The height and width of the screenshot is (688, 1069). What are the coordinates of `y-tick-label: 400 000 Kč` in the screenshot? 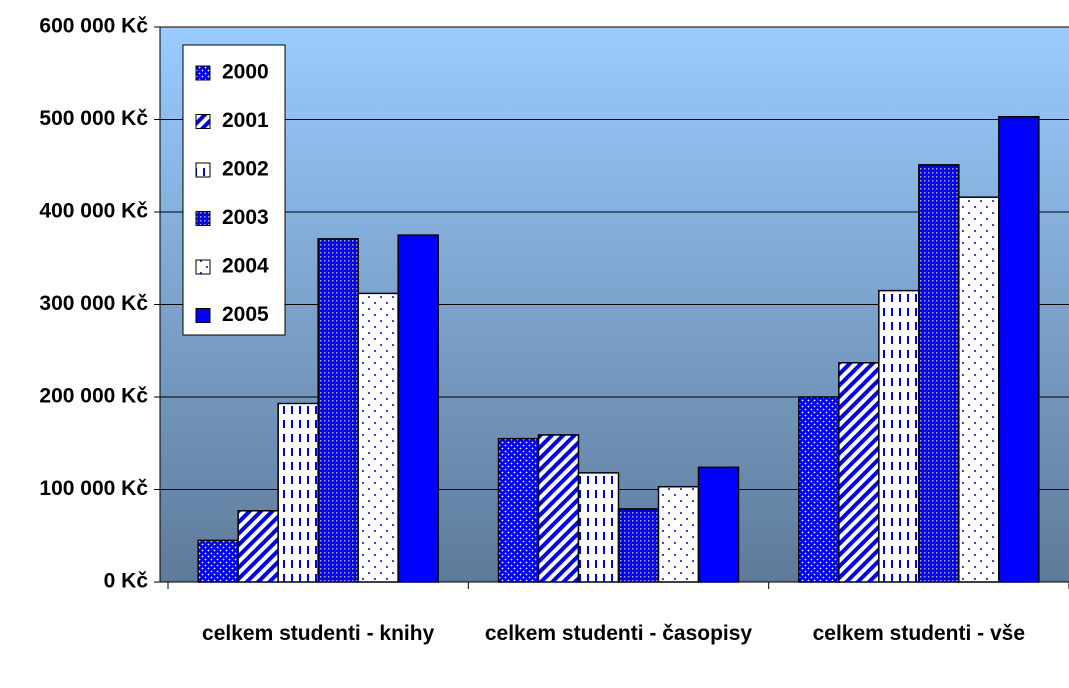 It's located at (93, 211).